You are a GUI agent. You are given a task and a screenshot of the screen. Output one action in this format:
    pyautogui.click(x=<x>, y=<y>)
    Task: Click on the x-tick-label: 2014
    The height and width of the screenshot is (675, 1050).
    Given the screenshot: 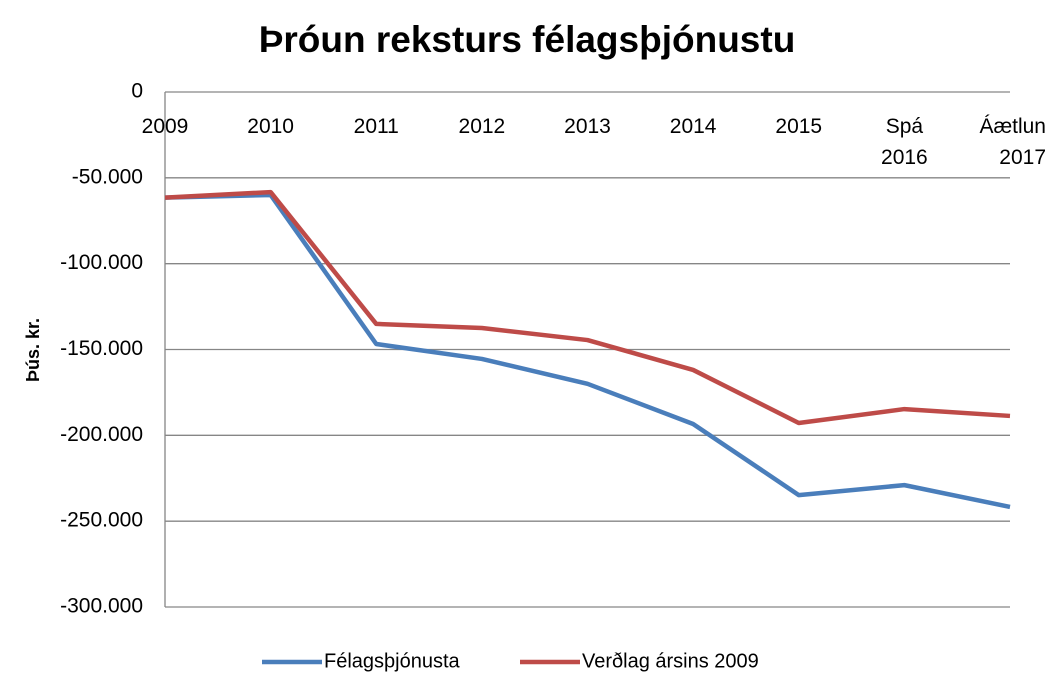 What is the action you would take?
    pyautogui.click(x=693, y=126)
    